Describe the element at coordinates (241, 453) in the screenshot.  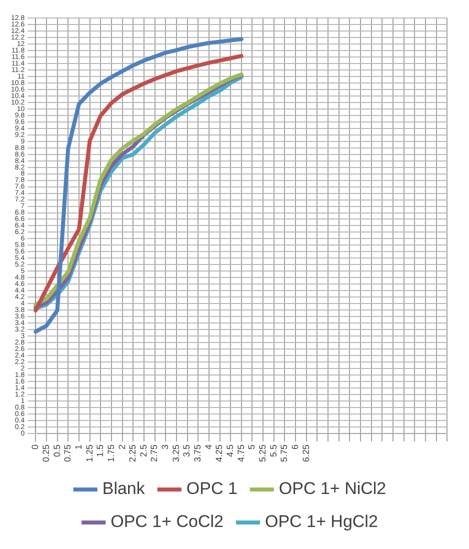
I see `x-tick-label: 4.75` at that location.